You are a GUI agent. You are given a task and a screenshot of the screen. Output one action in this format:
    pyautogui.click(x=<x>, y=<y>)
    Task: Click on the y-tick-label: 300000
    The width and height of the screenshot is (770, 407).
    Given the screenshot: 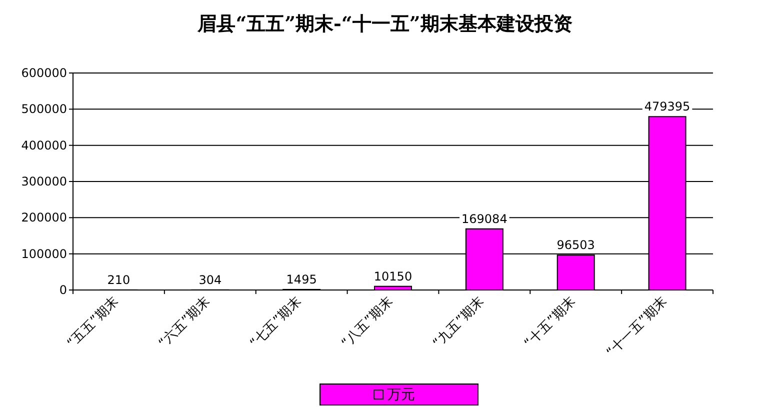 What is the action you would take?
    pyautogui.click(x=44, y=181)
    